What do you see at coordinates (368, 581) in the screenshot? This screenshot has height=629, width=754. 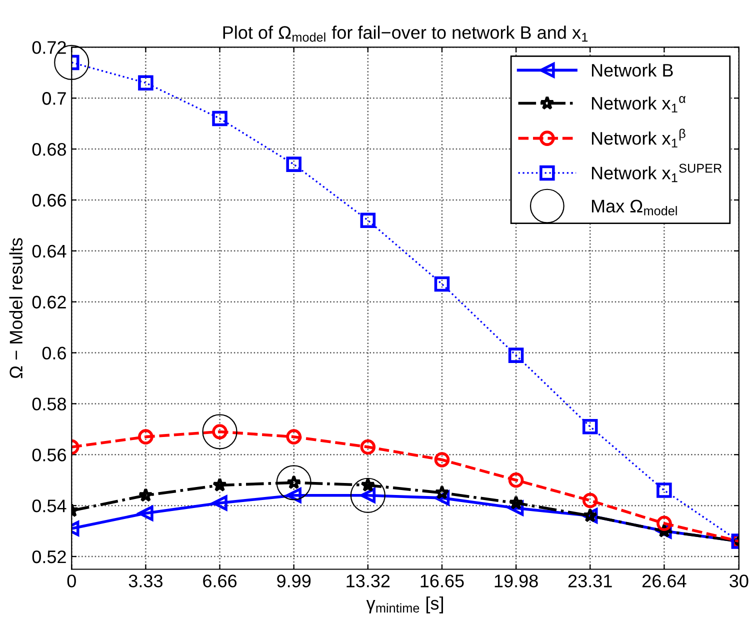 I see `x-tick-label: 13.32` at bounding box center [368, 581].